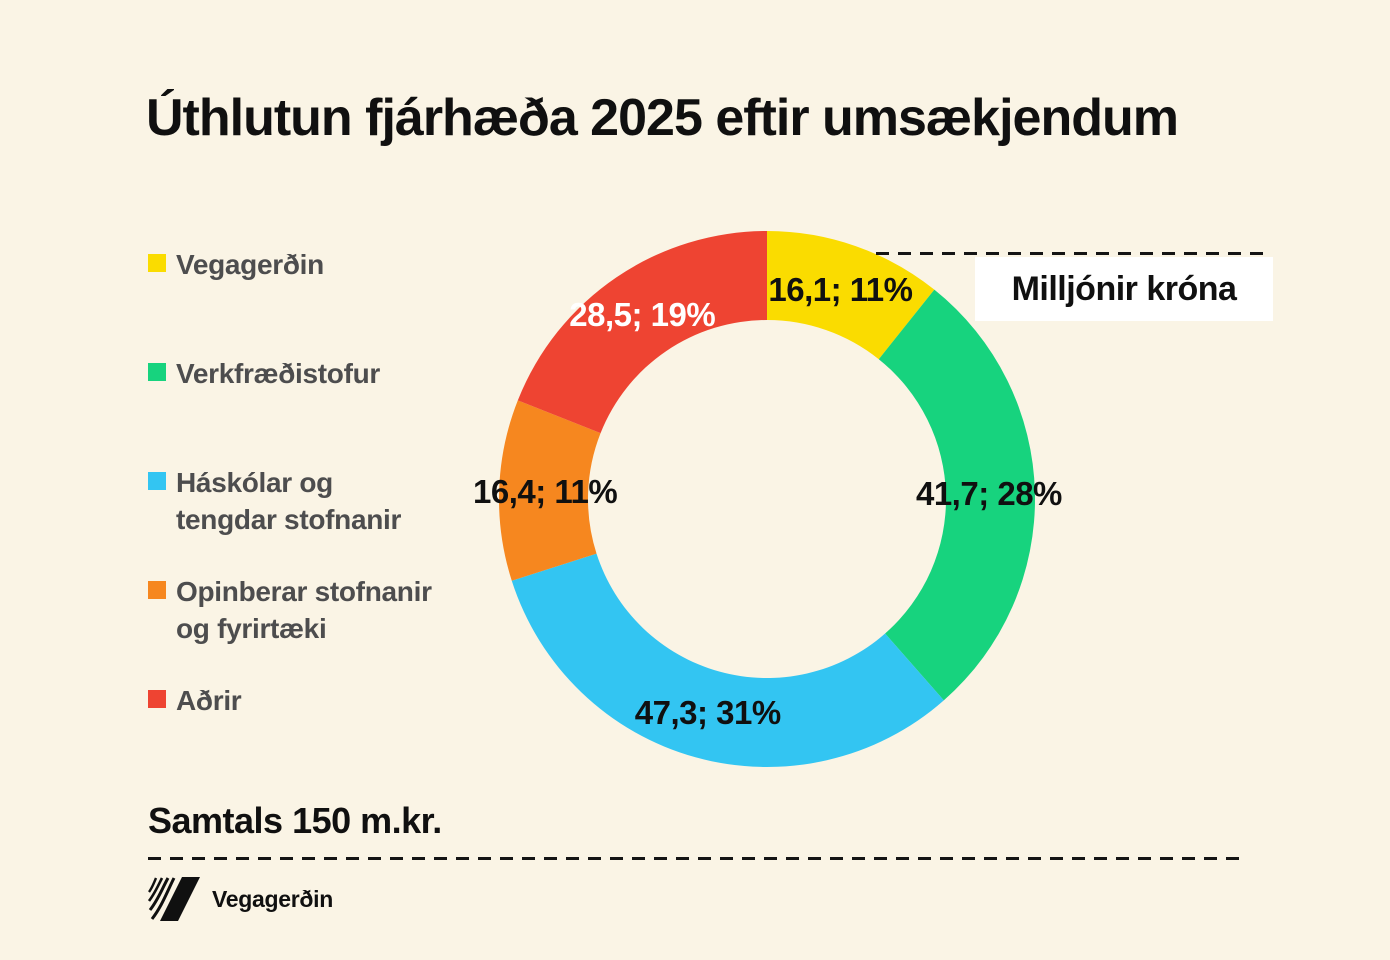 This screenshot has width=1390, height=960. What do you see at coordinates (174, 899) in the screenshot?
I see `vegagerdin-logo-icon` at bounding box center [174, 899].